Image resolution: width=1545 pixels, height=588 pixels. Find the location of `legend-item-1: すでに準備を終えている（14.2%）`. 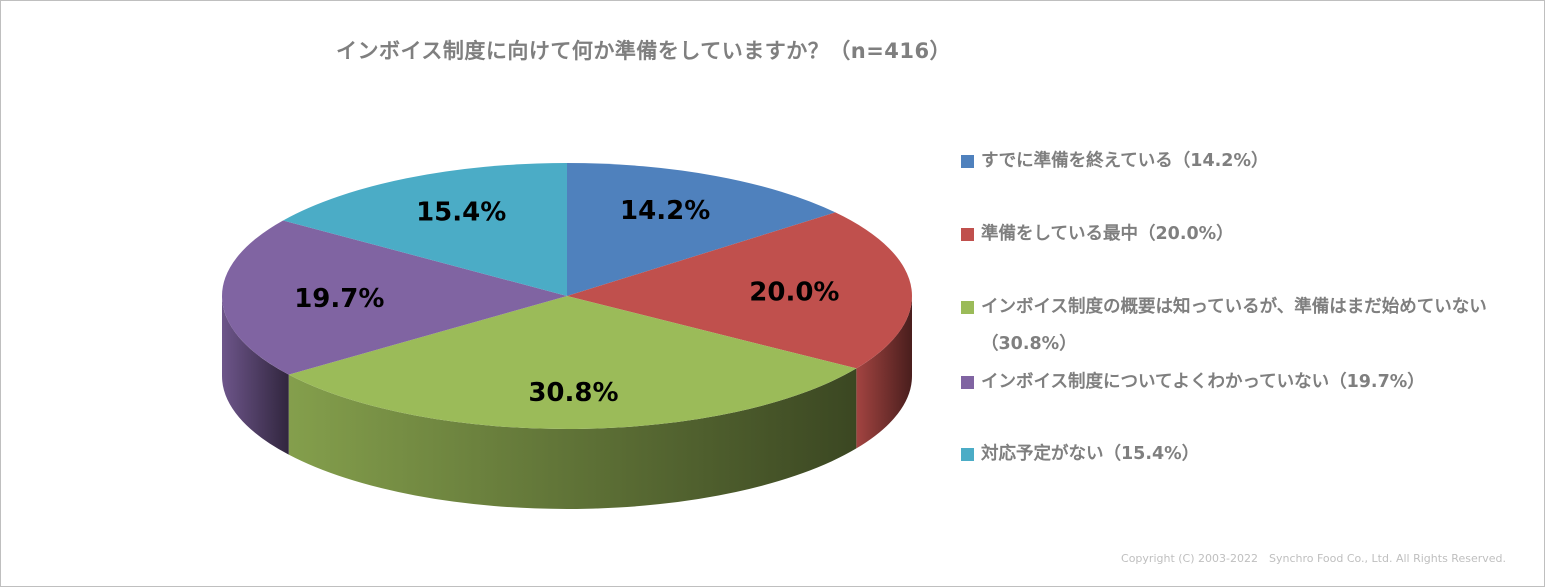

legend-item-1: すでに準備を終えている（14.2%） is located at coordinates (1239, 161).